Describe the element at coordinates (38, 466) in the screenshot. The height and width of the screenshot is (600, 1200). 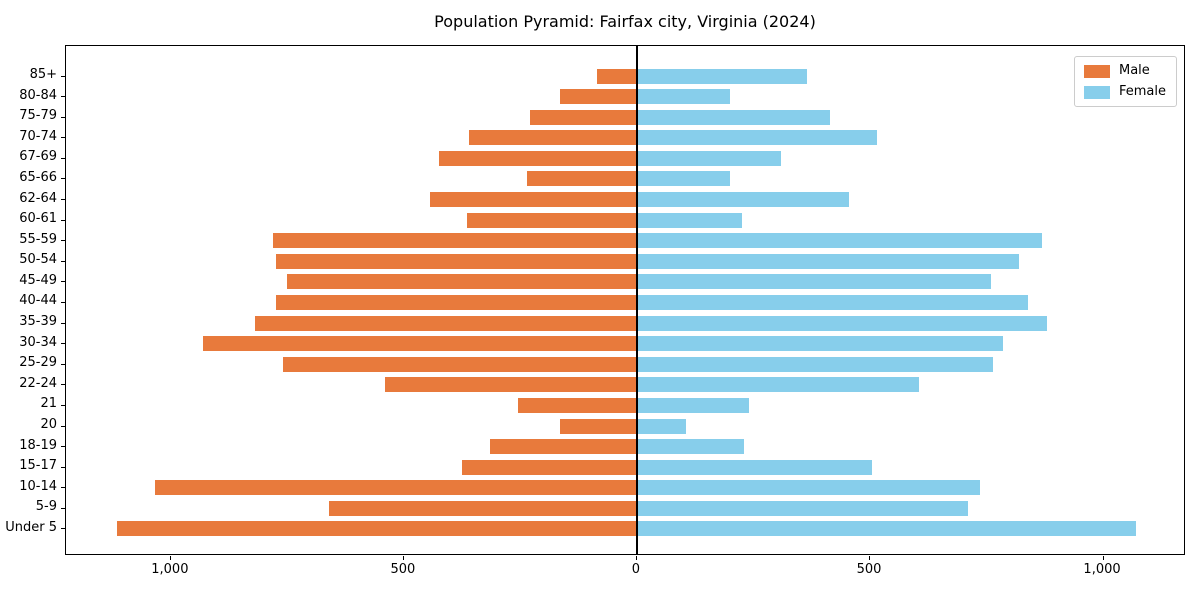
I see `y-tick-label: 15-17` at that location.